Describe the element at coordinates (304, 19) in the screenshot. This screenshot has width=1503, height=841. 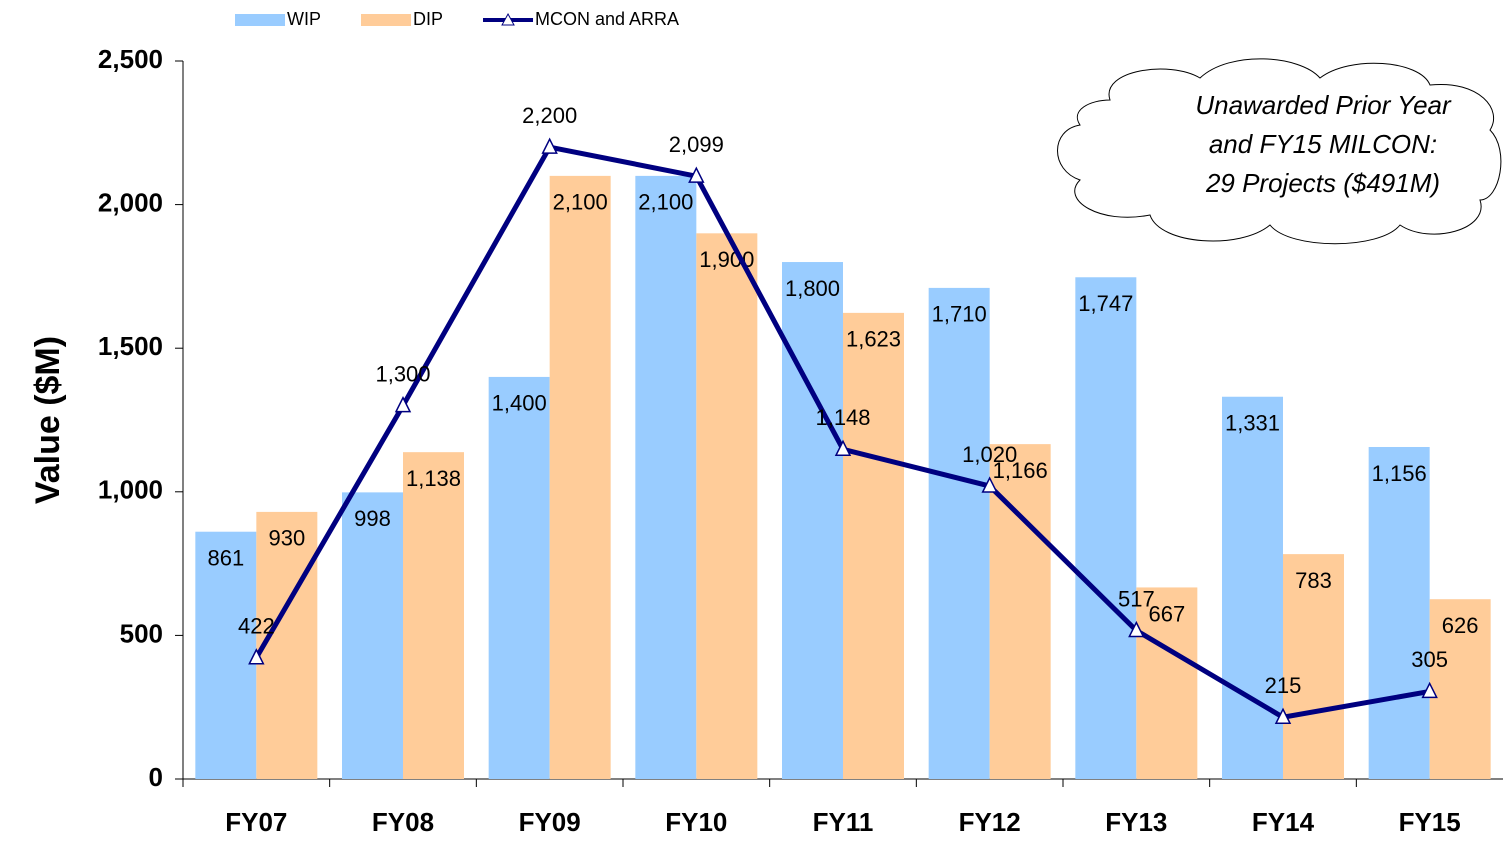
I see `legend-label: WIP` at that location.